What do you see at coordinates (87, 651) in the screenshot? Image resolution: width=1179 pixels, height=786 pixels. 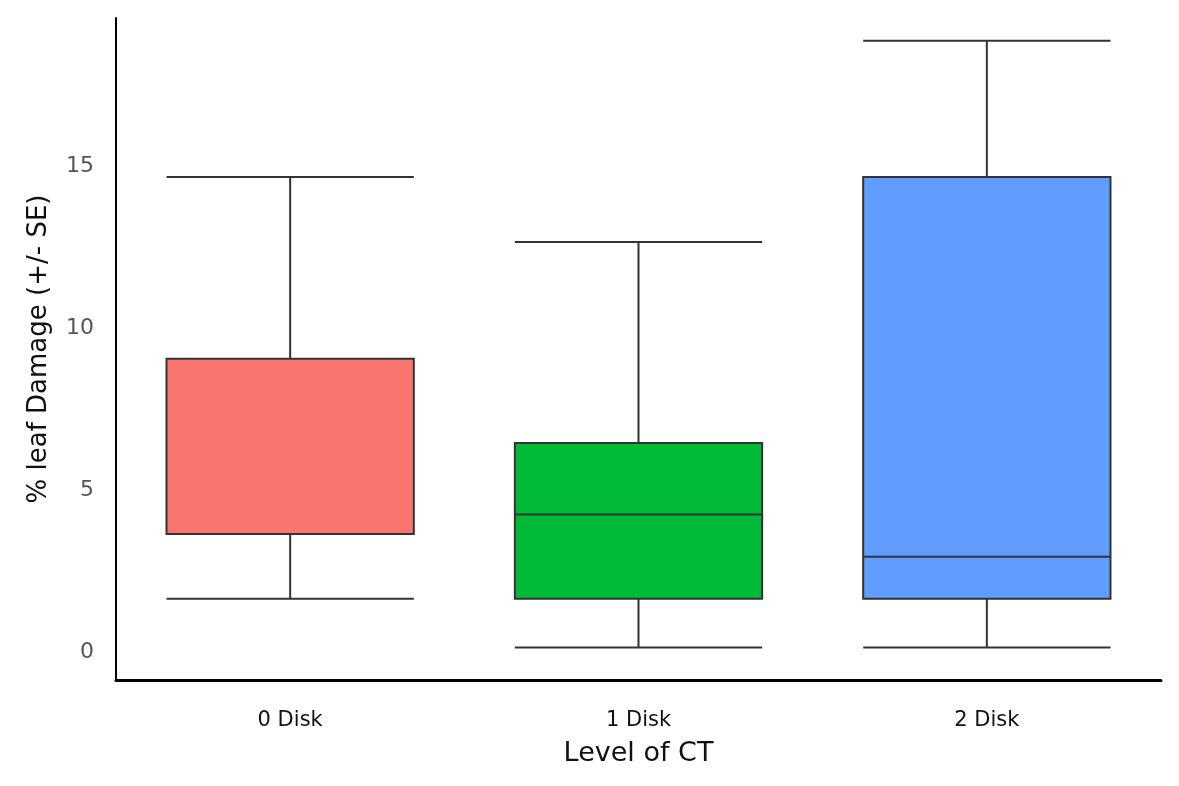 I see `y-tick-label: 0` at bounding box center [87, 651].